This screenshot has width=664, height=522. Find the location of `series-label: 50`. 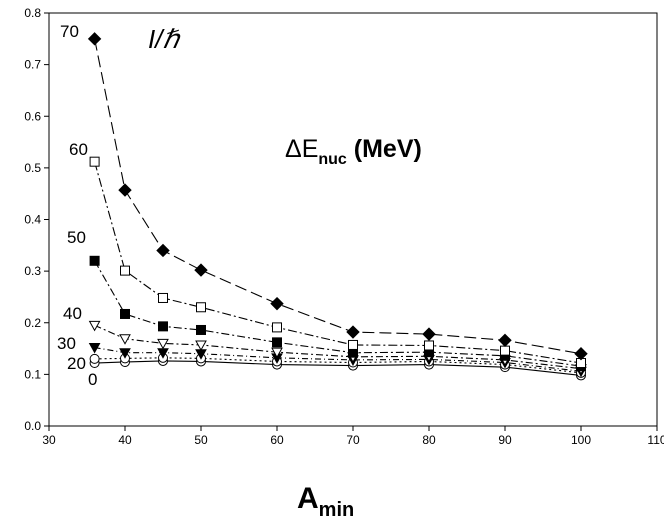

series-label: 50 is located at coordinates (76, 237).